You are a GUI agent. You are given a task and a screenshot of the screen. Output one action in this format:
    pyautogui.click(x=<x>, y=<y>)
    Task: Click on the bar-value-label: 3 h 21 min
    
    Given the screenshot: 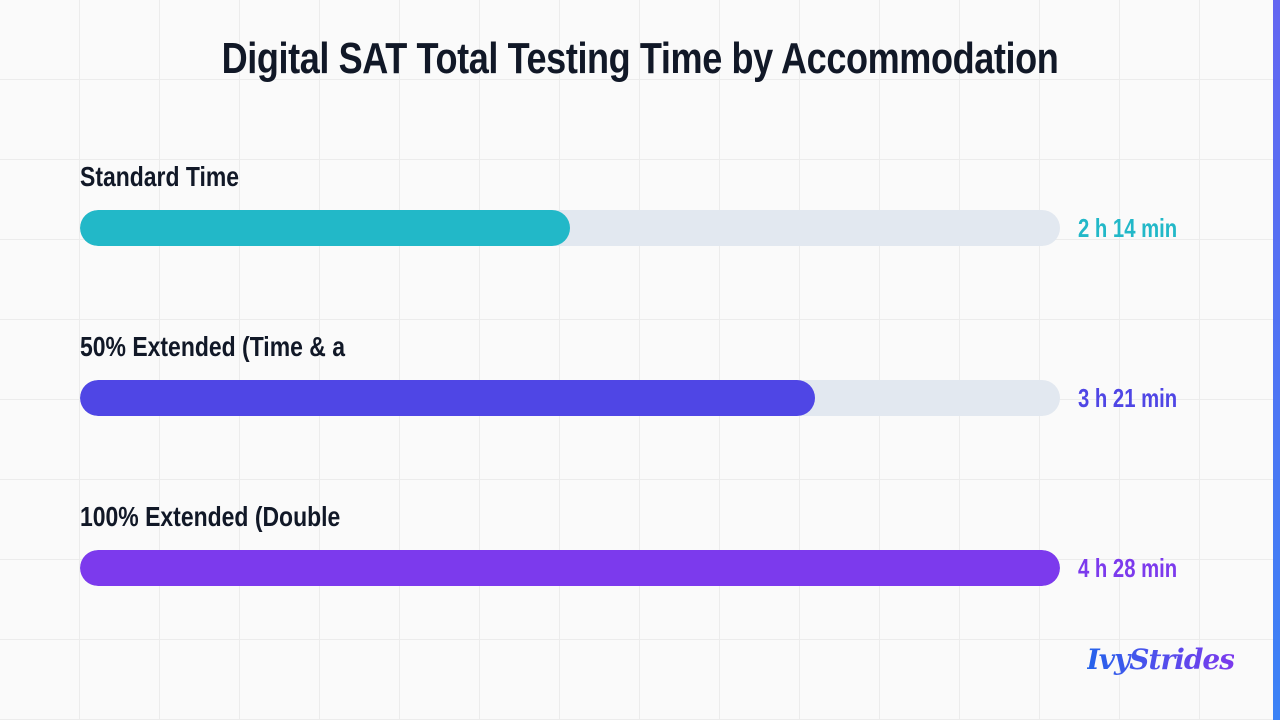 What is the action you would take?
    pyautogui.click(x=1128, y=398)
    